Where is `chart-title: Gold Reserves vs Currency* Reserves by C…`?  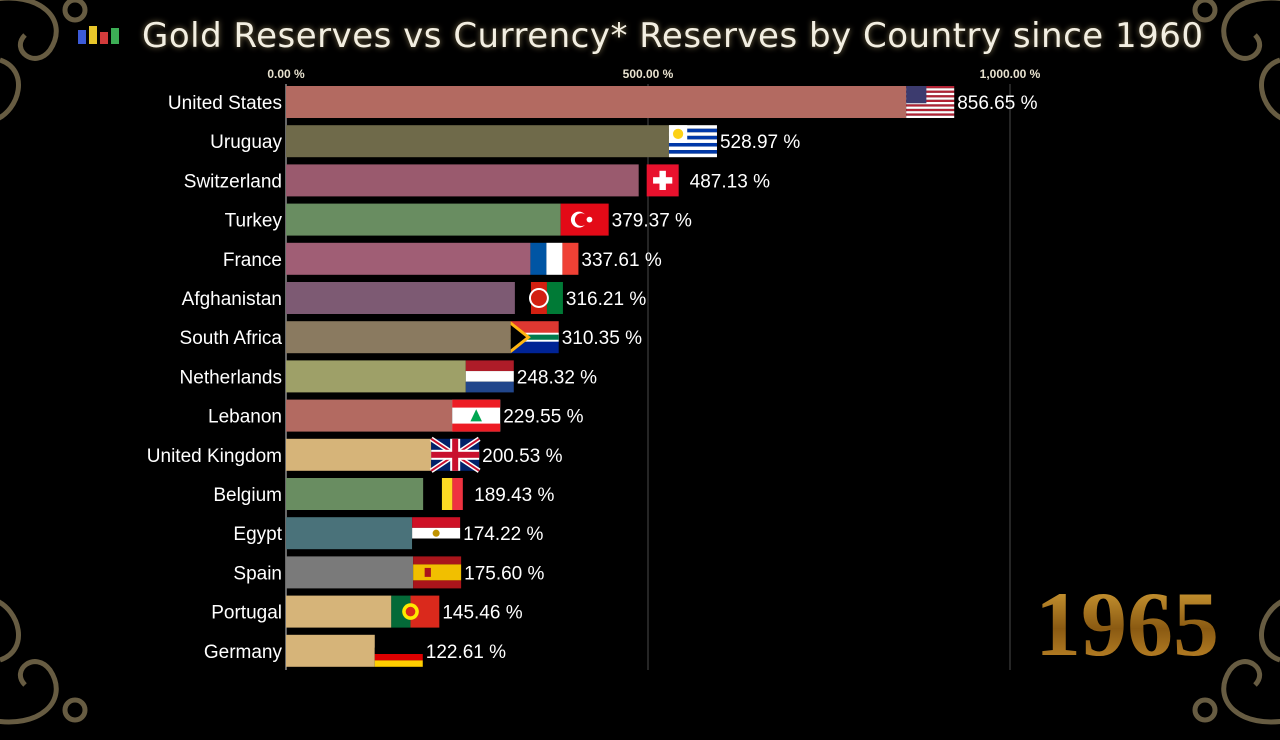
chart-title: Gold Reserves vs Currency* Reserves by C… is located at coordinates (673, 36).